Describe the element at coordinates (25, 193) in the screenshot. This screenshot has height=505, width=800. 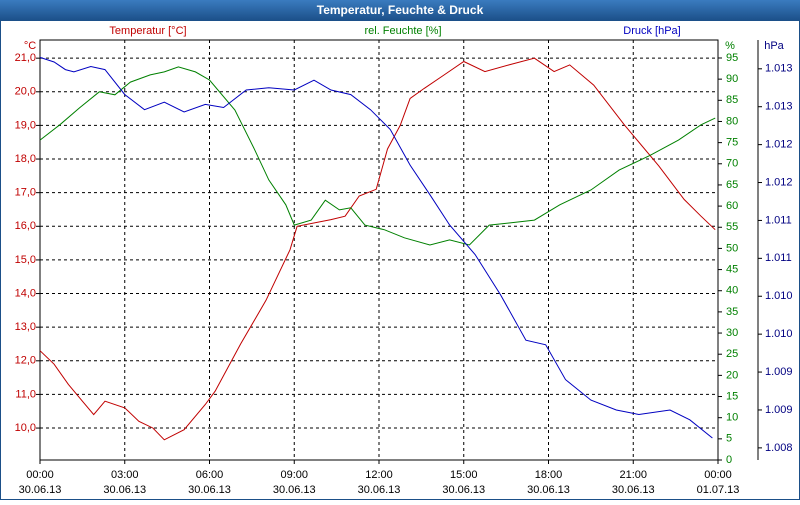
I see `y-tick-label: 17,0` at that location.